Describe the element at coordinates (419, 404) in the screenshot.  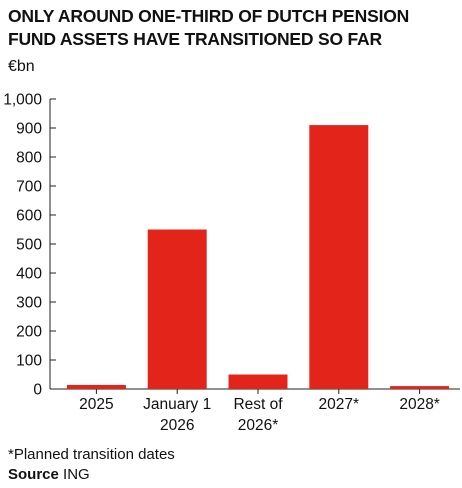
I see `x-tick-label: 2028*` at that location.